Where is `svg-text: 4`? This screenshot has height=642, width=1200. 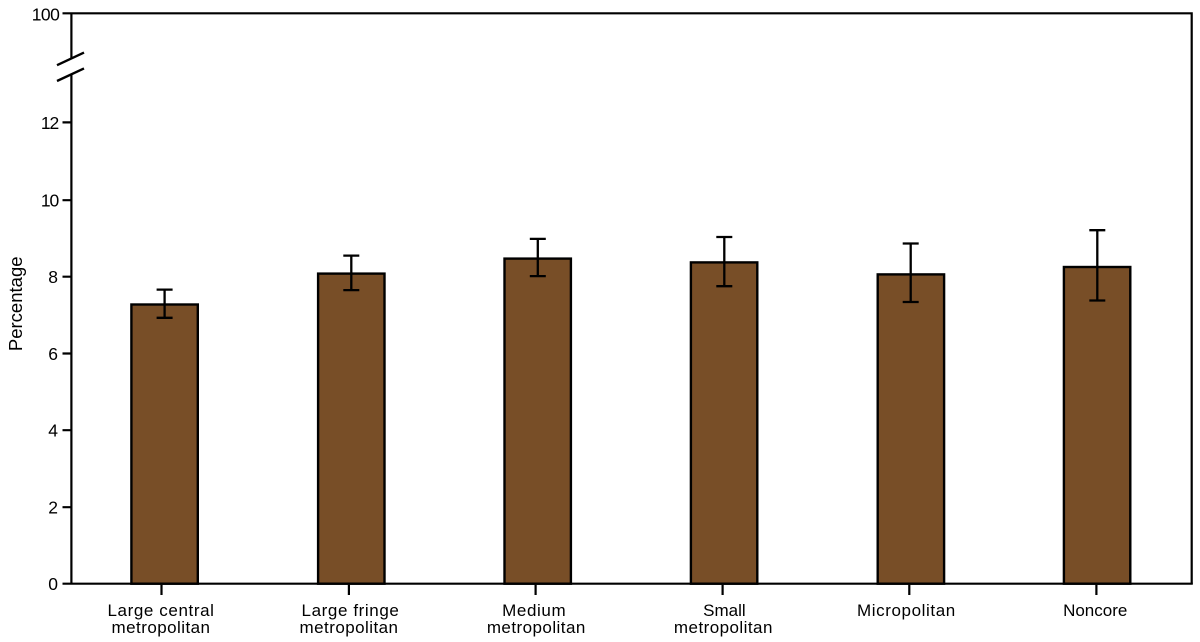 svg-text: 4 is located at coordinates (53, 431).